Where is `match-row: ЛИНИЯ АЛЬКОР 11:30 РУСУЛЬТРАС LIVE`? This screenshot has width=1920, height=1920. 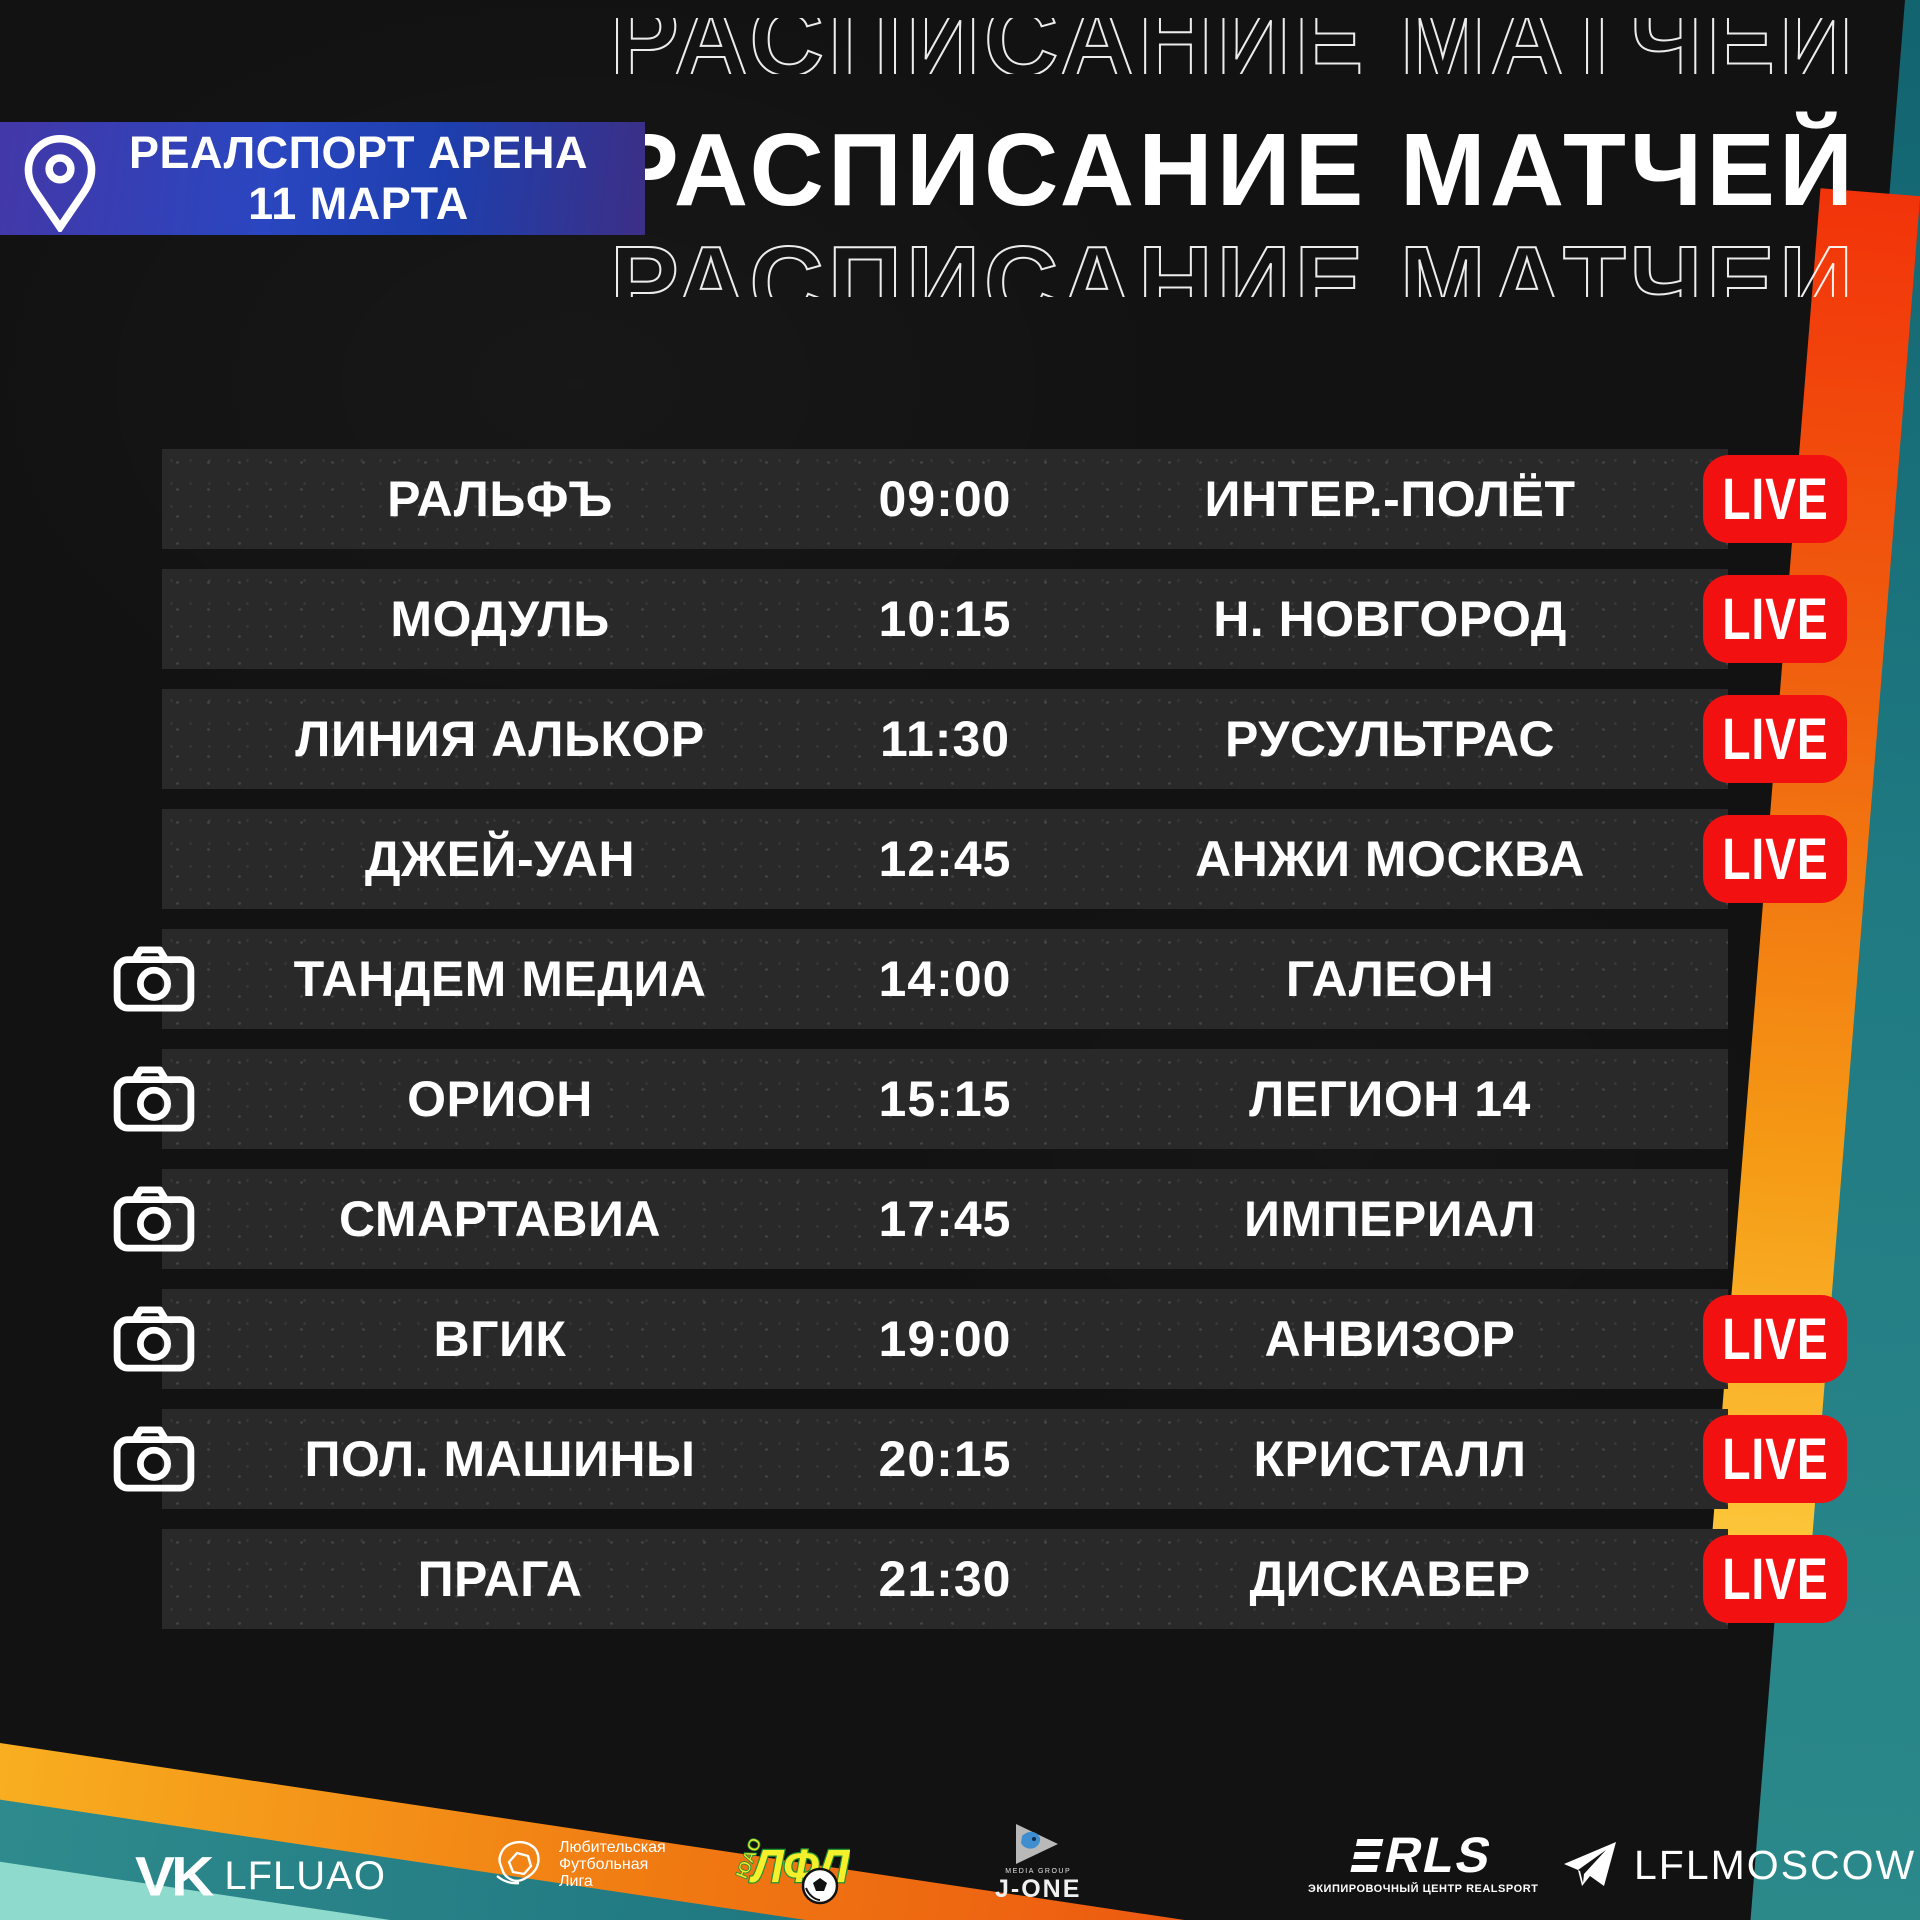
match-row: ЛИНИЯ АЛЬКОР 11:30 РУСУЛЬТРАС LIVE is located at coordinates (1004, 739).